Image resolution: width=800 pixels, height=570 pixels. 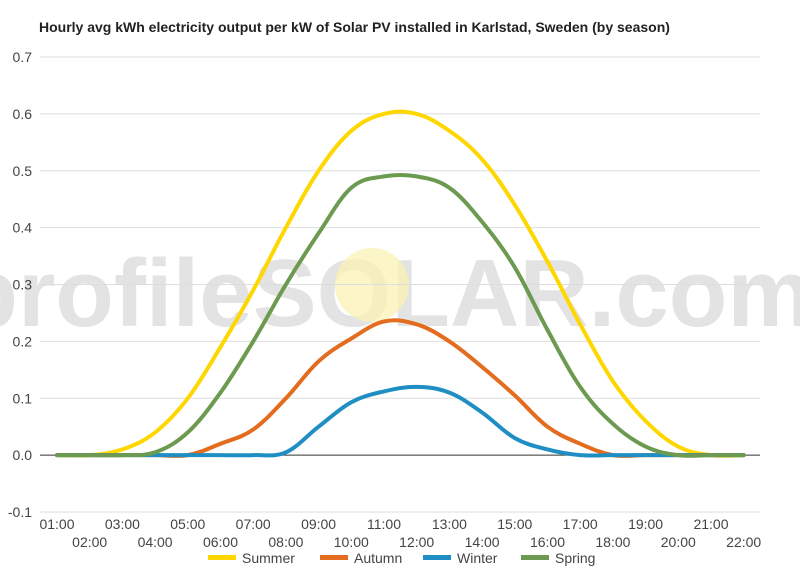 I want to click on x-tick-label: 11:00, so click(x=384, y=524).